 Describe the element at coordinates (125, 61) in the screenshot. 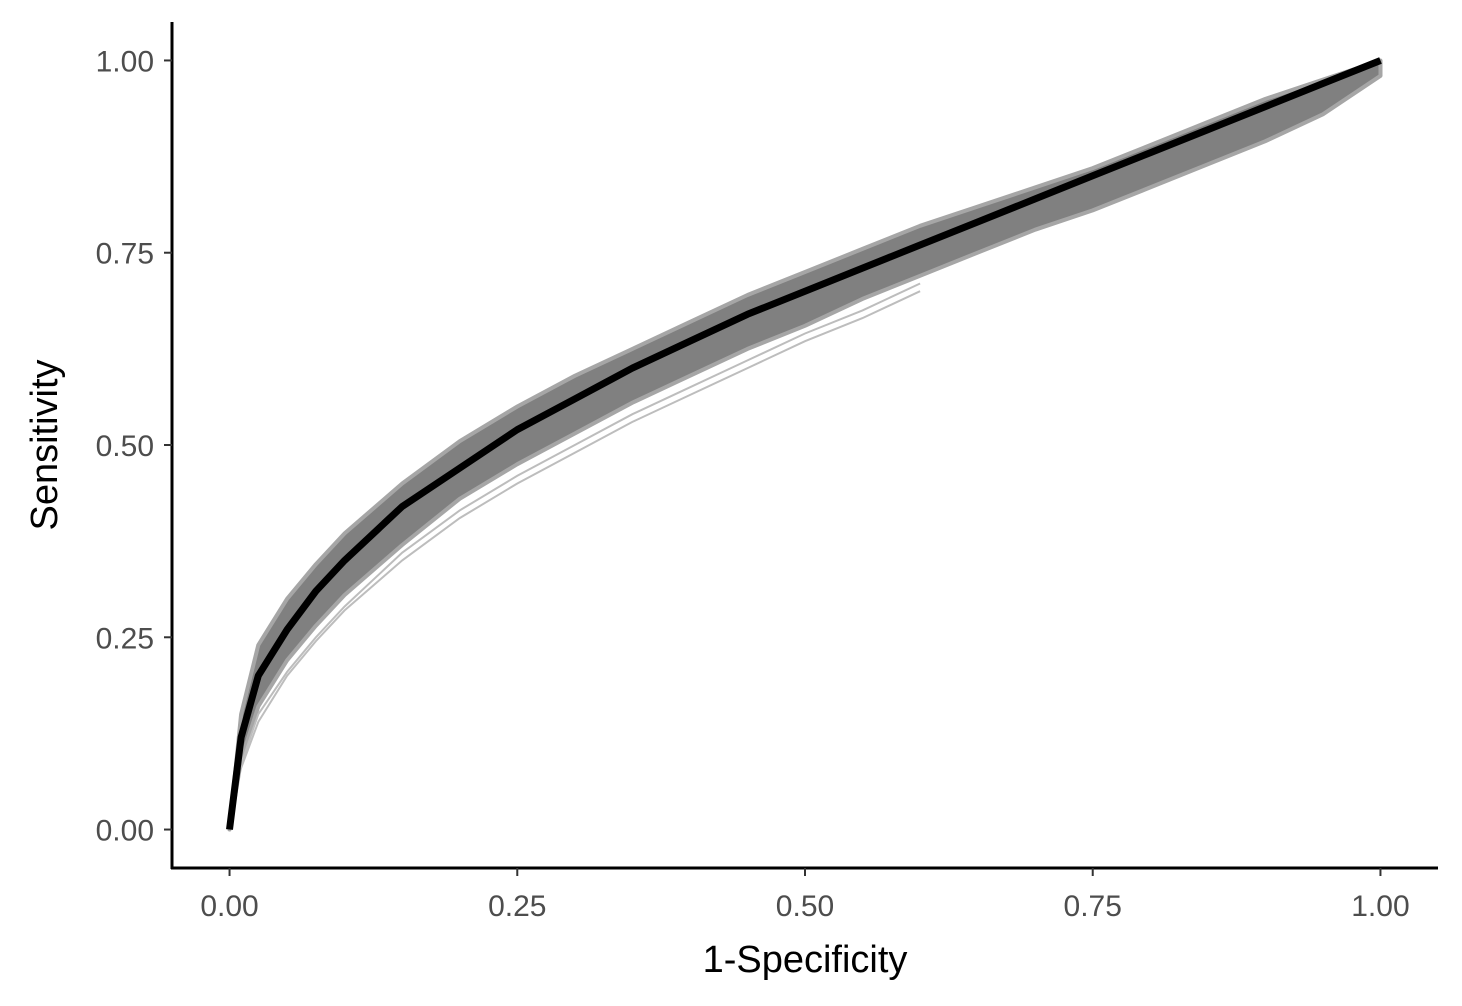

I see `y-tick-label: 1.00` at that location.